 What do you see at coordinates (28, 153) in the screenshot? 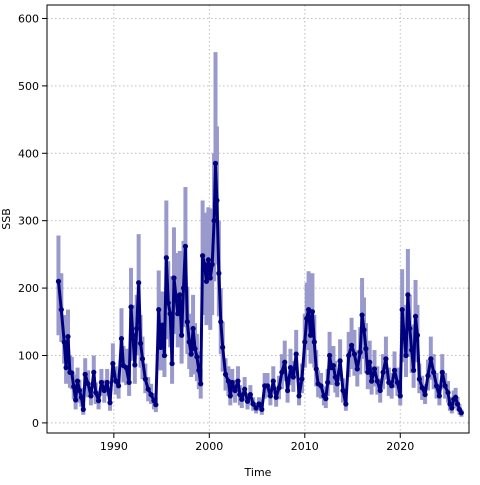
I see `y-tick-label: 400` at bounding box center [28, 153].